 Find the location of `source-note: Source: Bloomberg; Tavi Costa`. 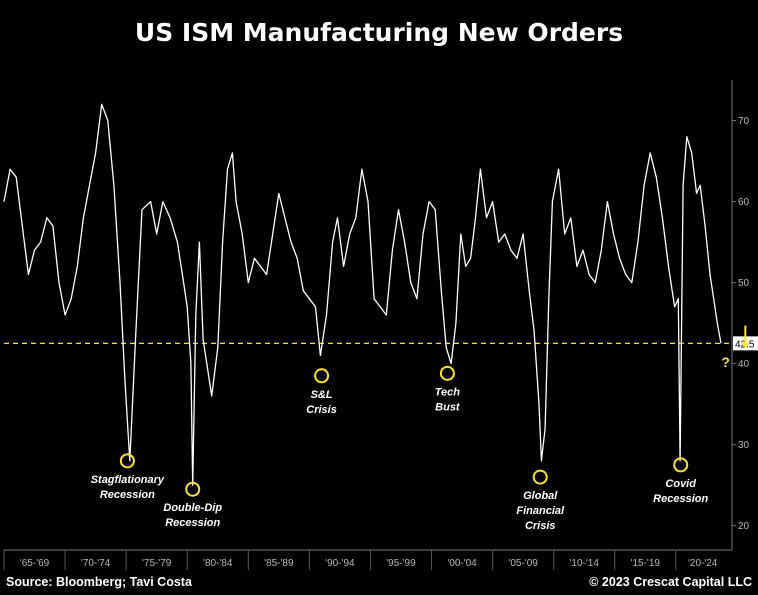

source-note: Source: Bloomberg; Tavi Costa is located at coordinates (99, 582).